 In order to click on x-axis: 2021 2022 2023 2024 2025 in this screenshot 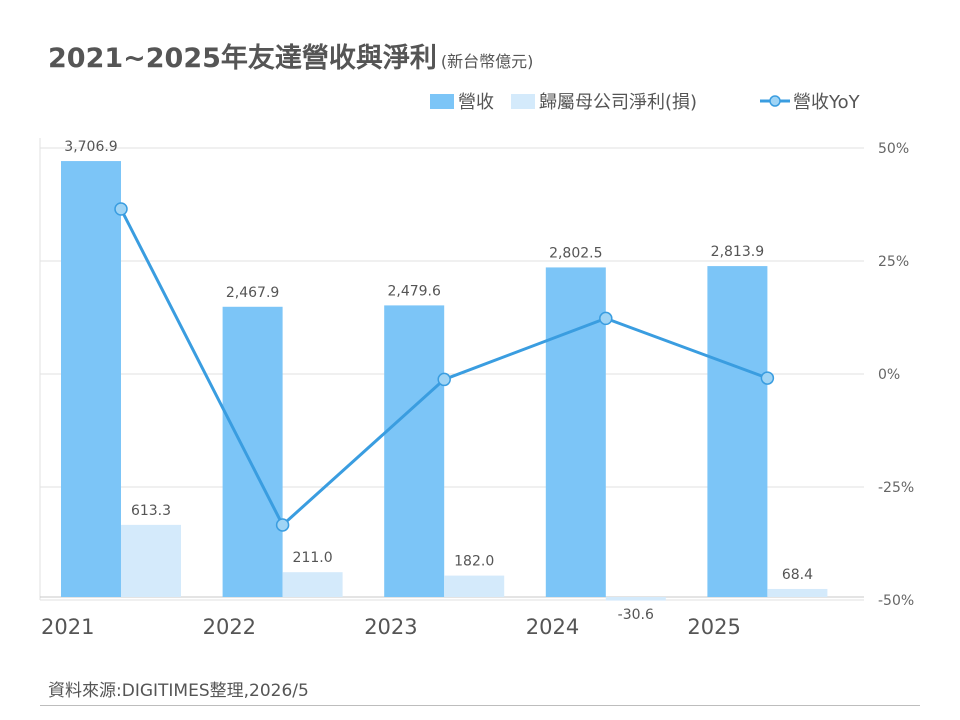, I will do `click(391, 627)`.